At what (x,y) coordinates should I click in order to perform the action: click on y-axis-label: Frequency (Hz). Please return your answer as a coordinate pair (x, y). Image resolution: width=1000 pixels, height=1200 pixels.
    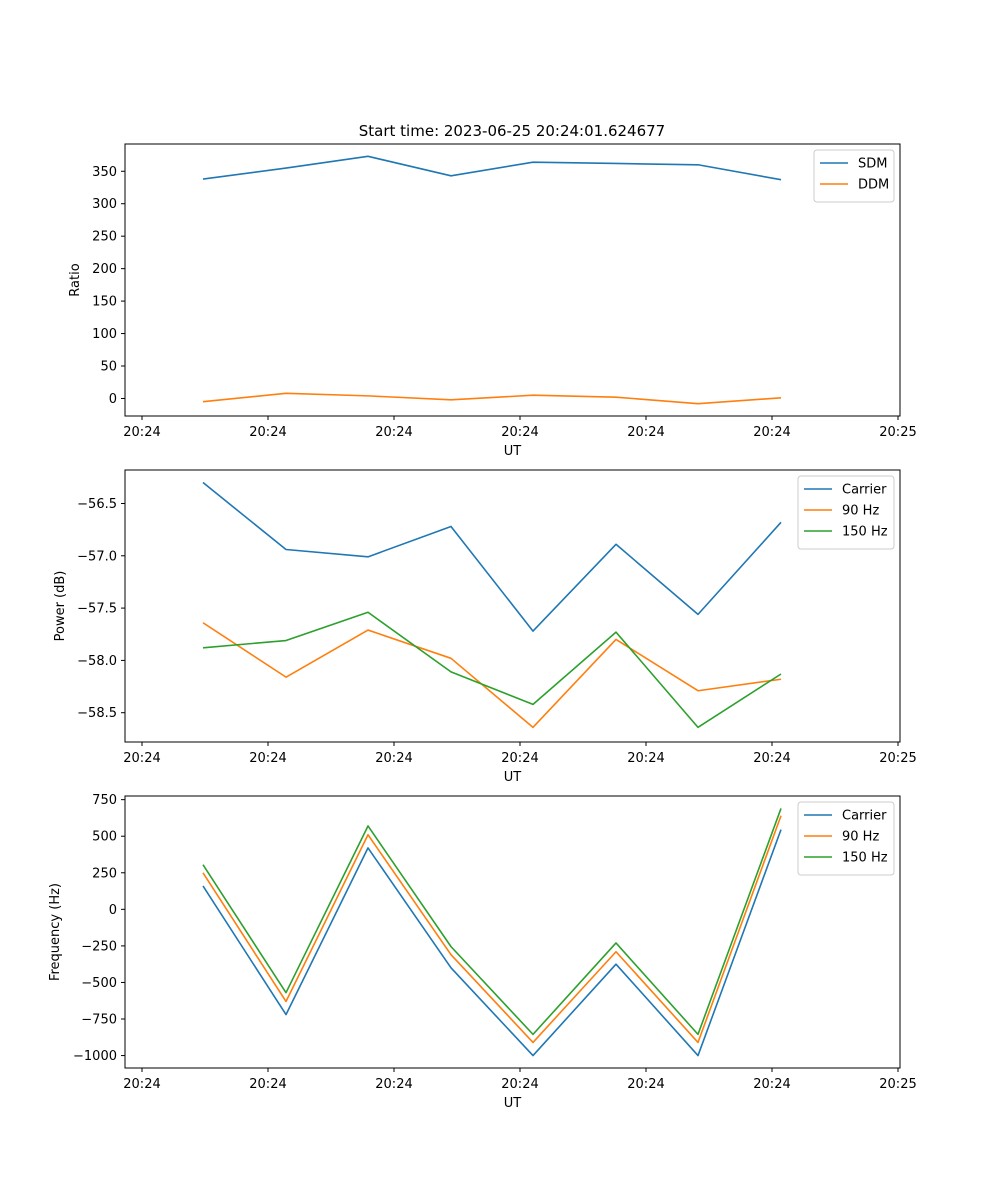
    Looking at the image, I should click on (55, 932).